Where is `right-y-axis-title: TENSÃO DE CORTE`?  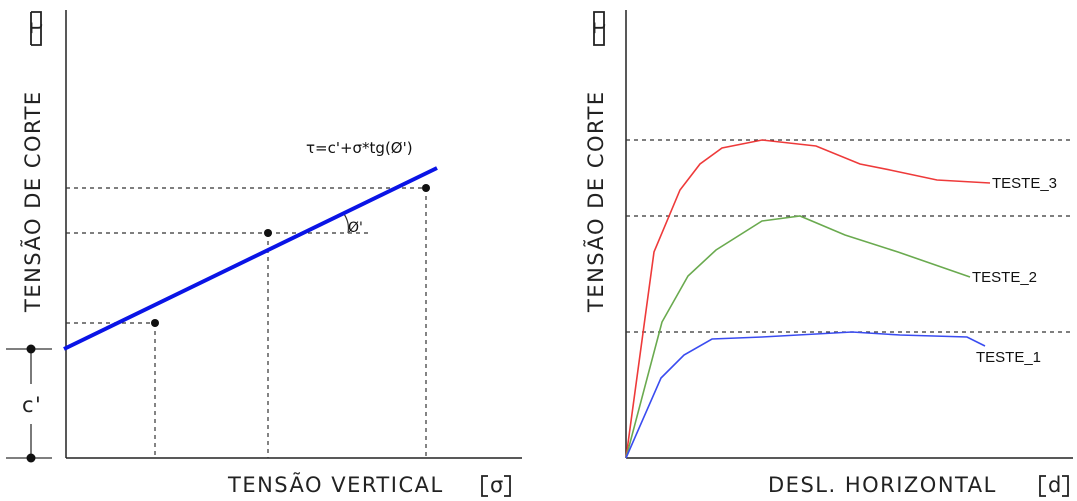 right-y-axis-title: TENSÃO DE CORTE is located at coordinates (595, 201).